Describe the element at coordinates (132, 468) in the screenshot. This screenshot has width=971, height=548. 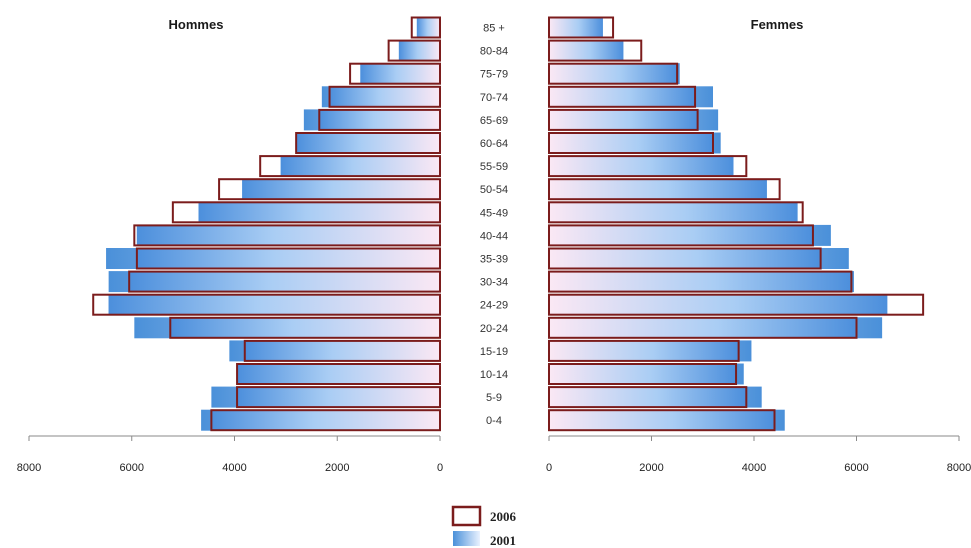
I see `hommes-tick-label-6000: 6000` at that location.